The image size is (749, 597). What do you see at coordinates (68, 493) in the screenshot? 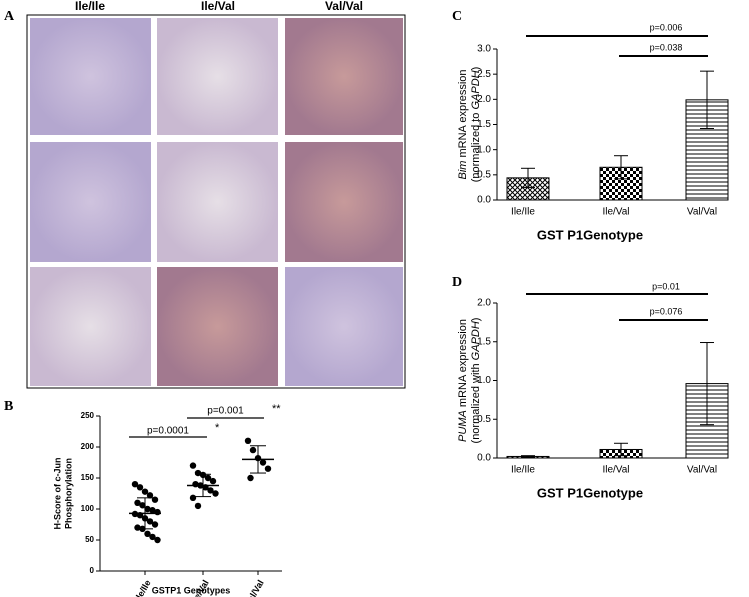
I see `y-axis-label: Phosphorylation` at bounding box center [68, 493].